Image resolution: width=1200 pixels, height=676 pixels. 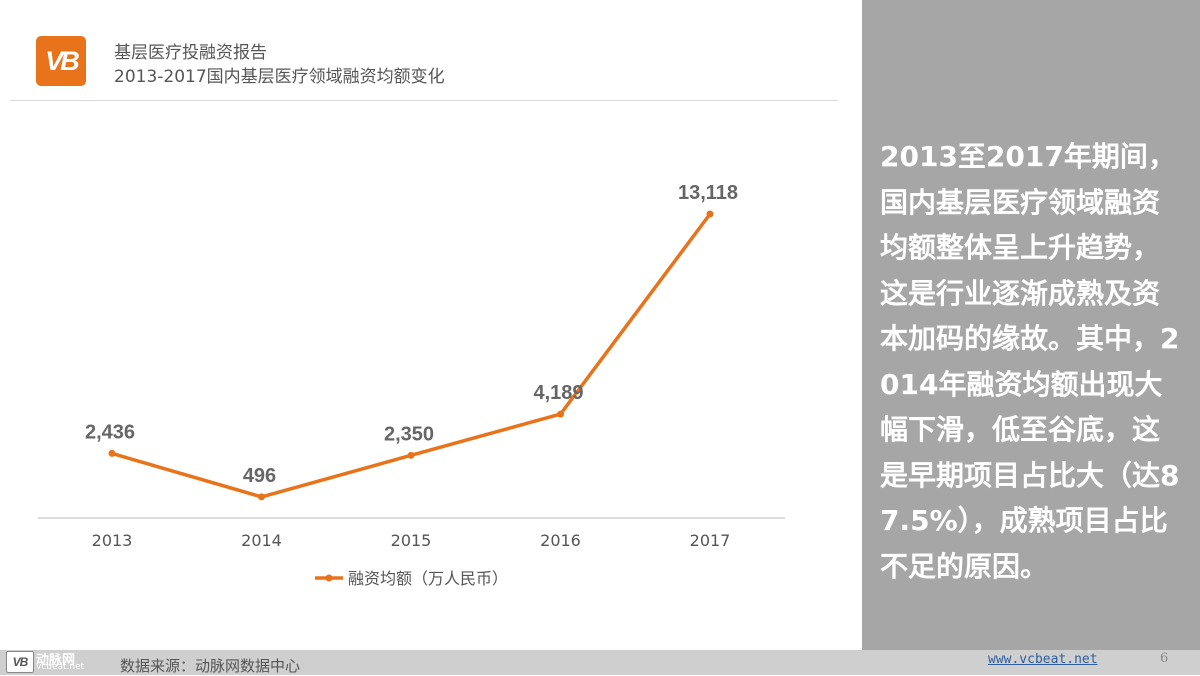 What do you see at coordinates (424, 100) in the screenshot?
I see `header-divider` at bounding box center [424, 100].